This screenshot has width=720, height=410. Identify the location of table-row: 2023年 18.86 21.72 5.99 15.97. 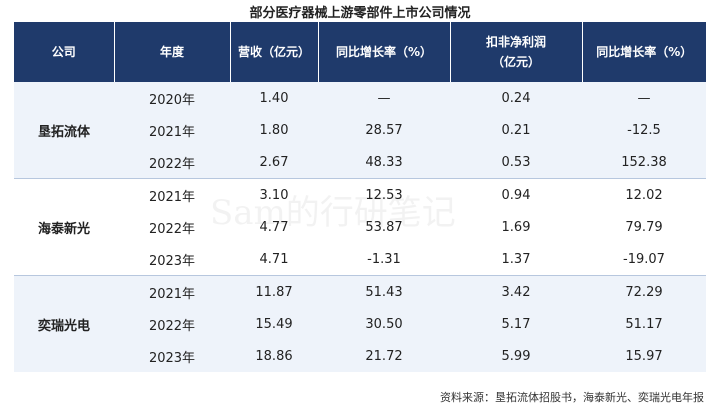
(360, 356).